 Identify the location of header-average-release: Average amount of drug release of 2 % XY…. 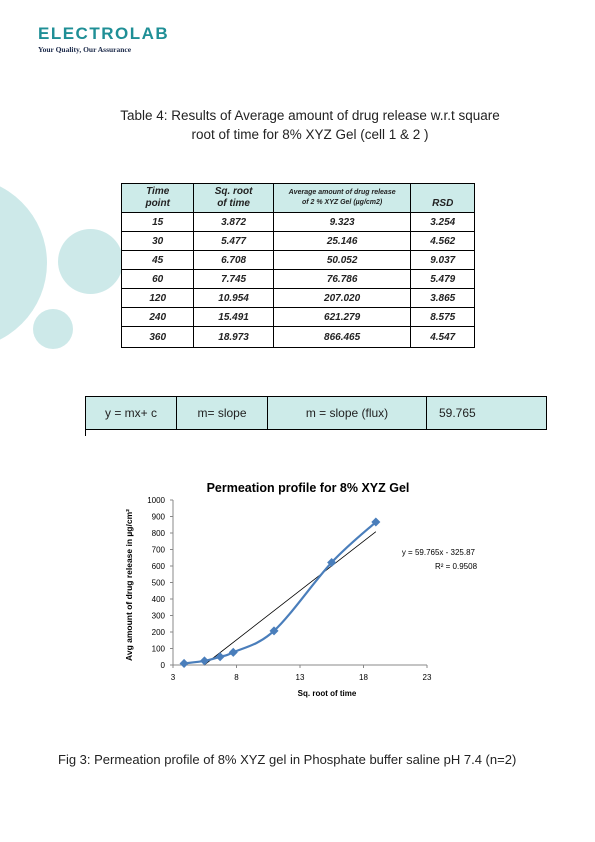
(342, 198).